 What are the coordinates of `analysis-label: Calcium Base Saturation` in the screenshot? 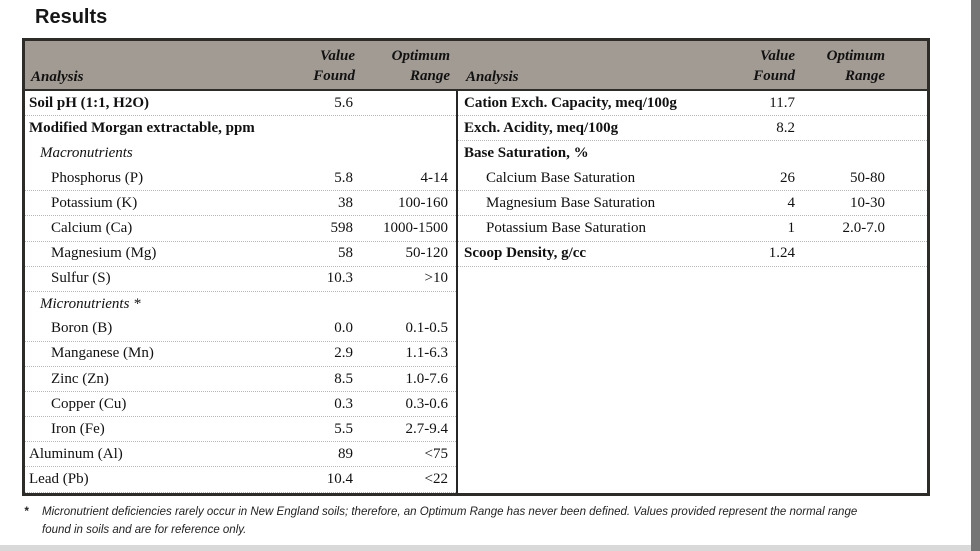 It's located at (561, 177).